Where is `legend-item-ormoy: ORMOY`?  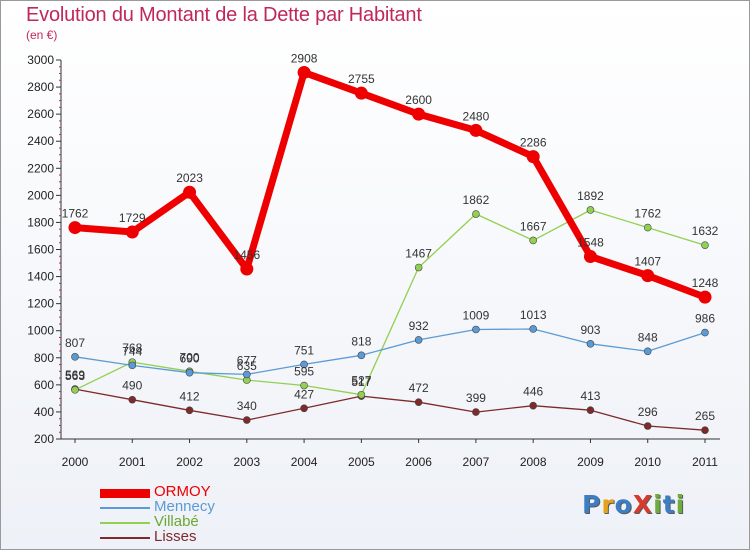 legend-item-ormoy: ORMOY is located at coordinates (200, 491).